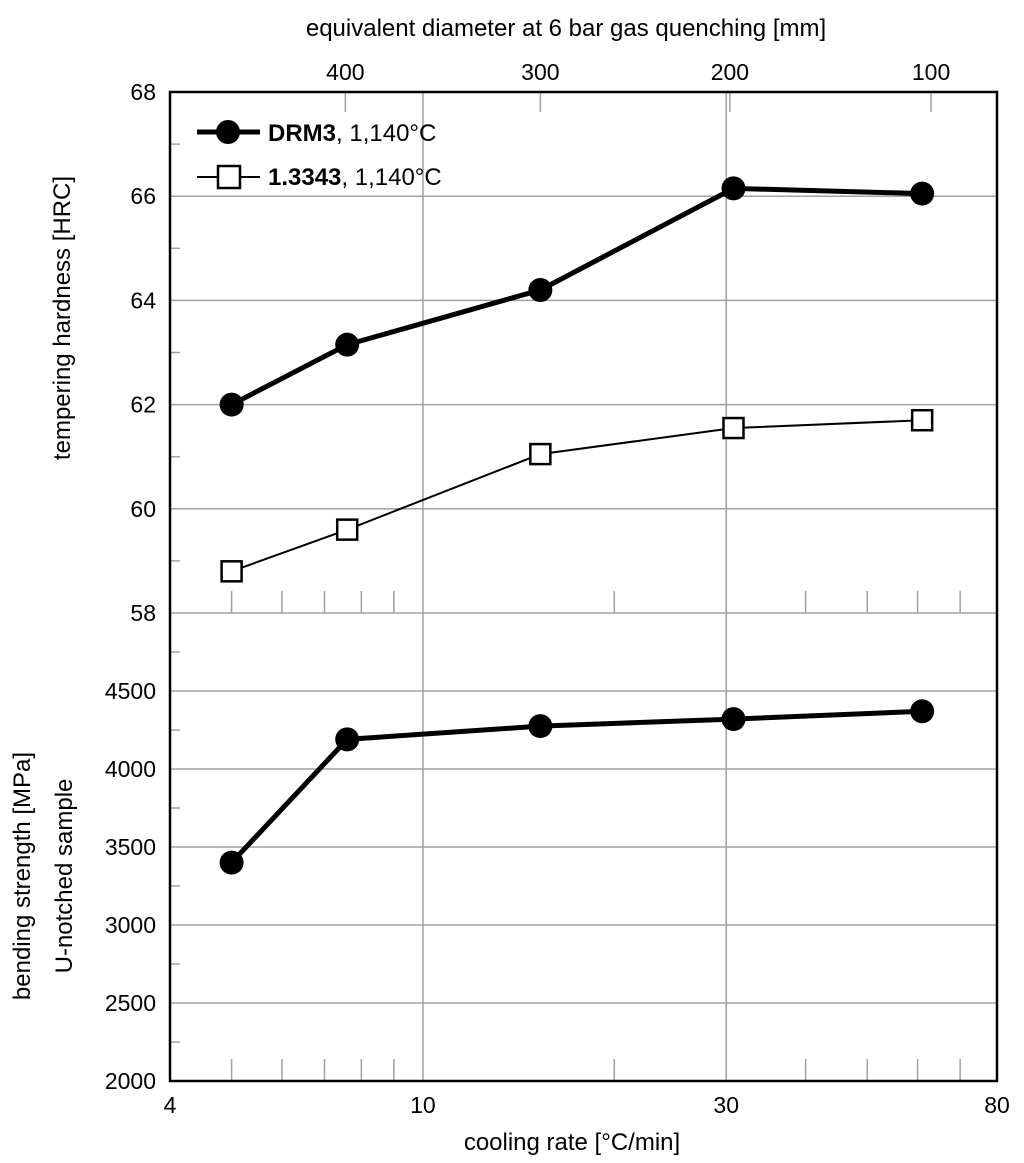  Describe the element at coordinates (576, 296) in the screenshot. I see `drm3-hardness-line` at that location.